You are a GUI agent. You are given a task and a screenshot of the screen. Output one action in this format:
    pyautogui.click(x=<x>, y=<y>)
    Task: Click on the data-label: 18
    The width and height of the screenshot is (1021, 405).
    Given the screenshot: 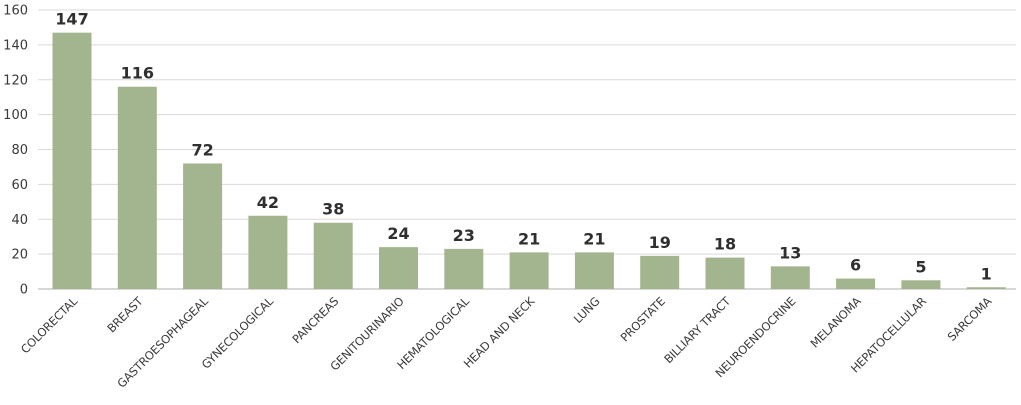 What is the action you would take?
    pyautogui.click(x=725, y=244)
    